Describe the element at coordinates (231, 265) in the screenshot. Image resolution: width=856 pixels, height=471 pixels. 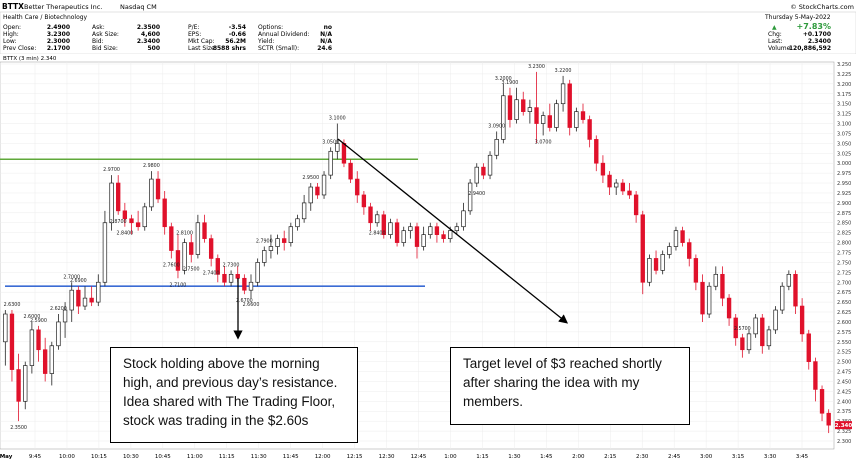
I see `price-extreme-label: 2.7300` at that location.